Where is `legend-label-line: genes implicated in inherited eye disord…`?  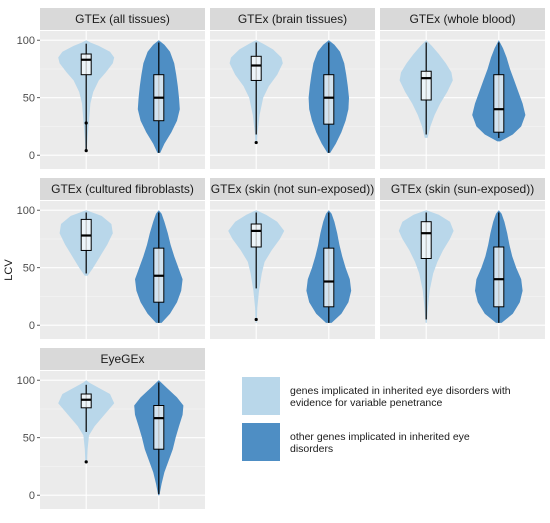
legend-label-line: genes implicated in inherited eye disord… is located at coordinates (400, 391).